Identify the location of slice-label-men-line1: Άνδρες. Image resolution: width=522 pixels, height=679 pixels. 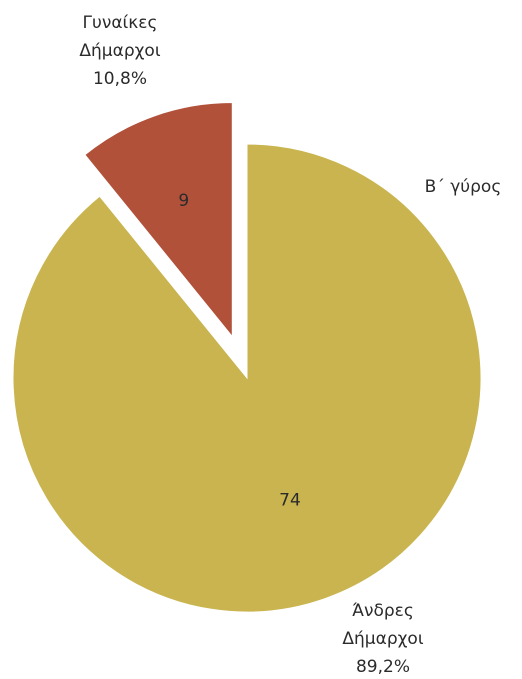
(383, 611).